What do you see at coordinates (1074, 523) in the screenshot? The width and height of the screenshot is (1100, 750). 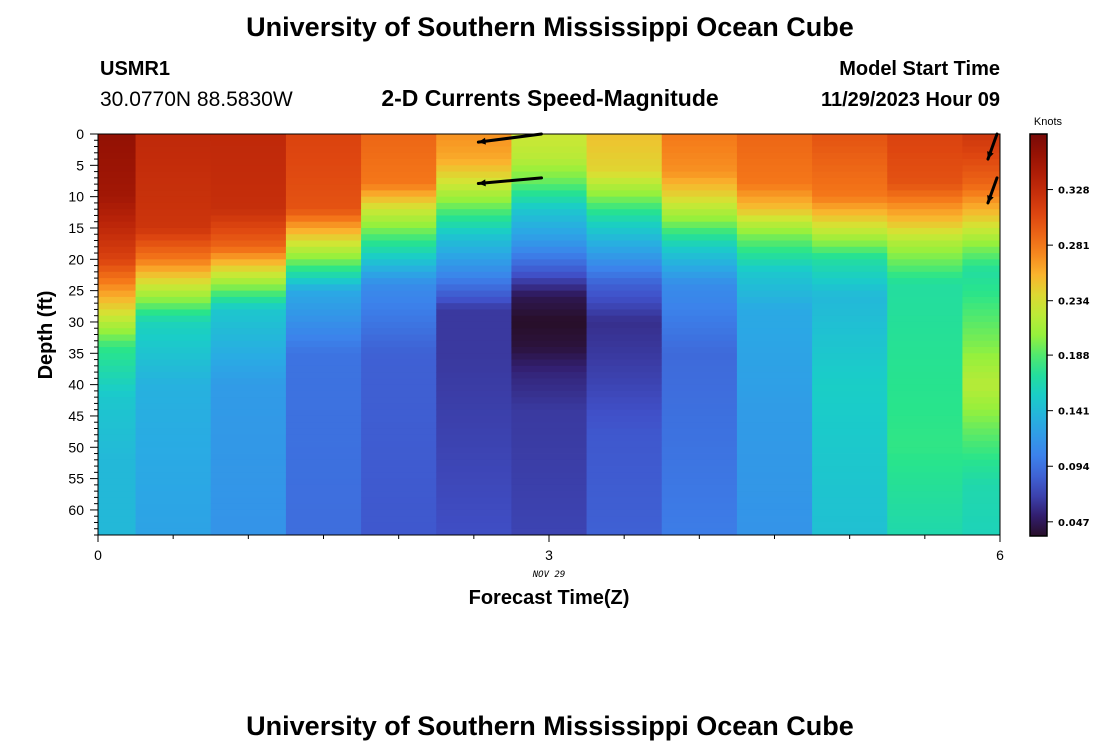 I see `colorbar-tick-label: 0.047` at bounding box center [1074, 523].